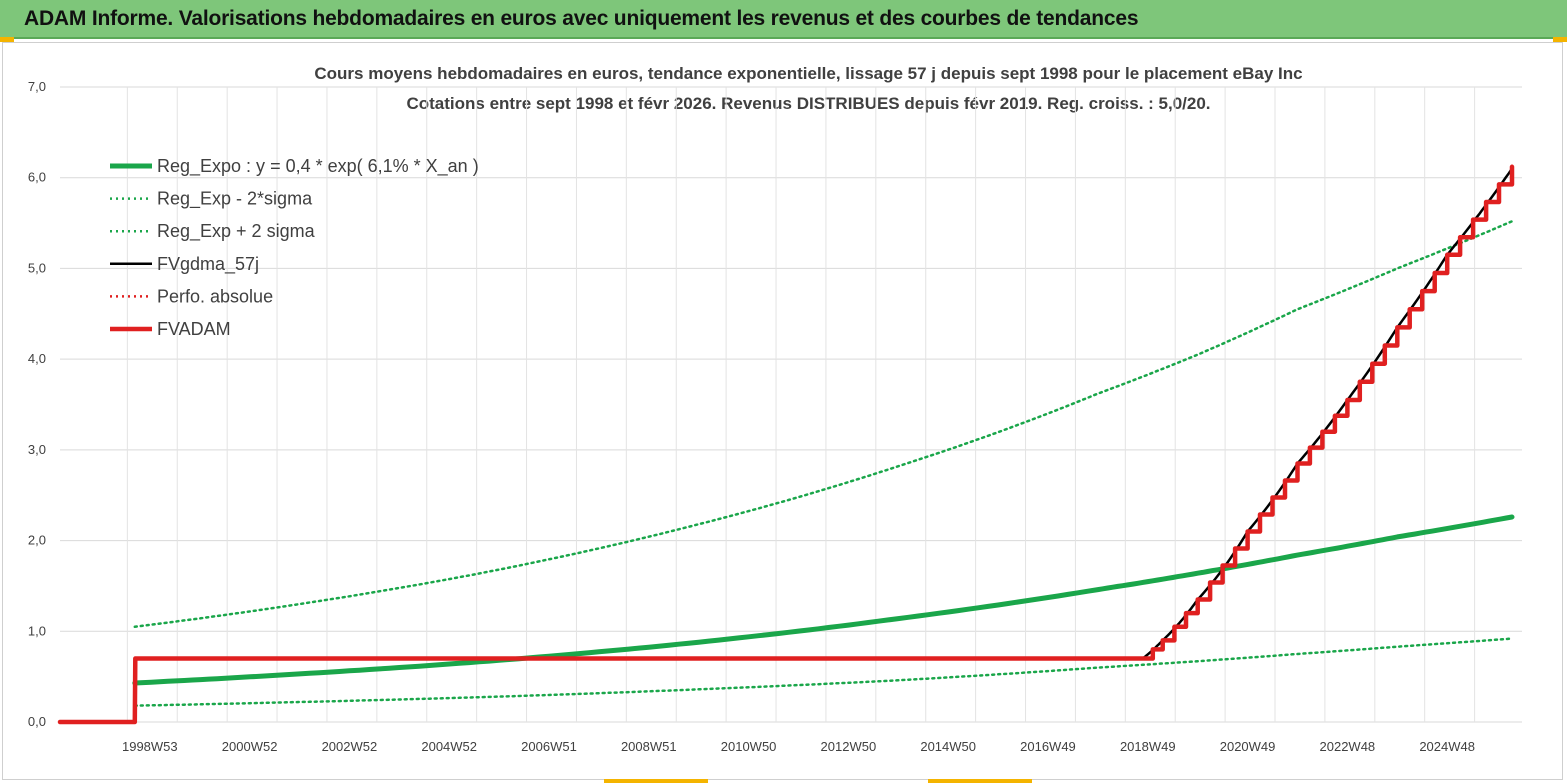 Image resolution: width=1567 pixels, height=783 pixels. What do you see at coordinates (350, 746) in the screenshot?
I see `x-tick-label: 2002W52` at bounding box center [350, 746].